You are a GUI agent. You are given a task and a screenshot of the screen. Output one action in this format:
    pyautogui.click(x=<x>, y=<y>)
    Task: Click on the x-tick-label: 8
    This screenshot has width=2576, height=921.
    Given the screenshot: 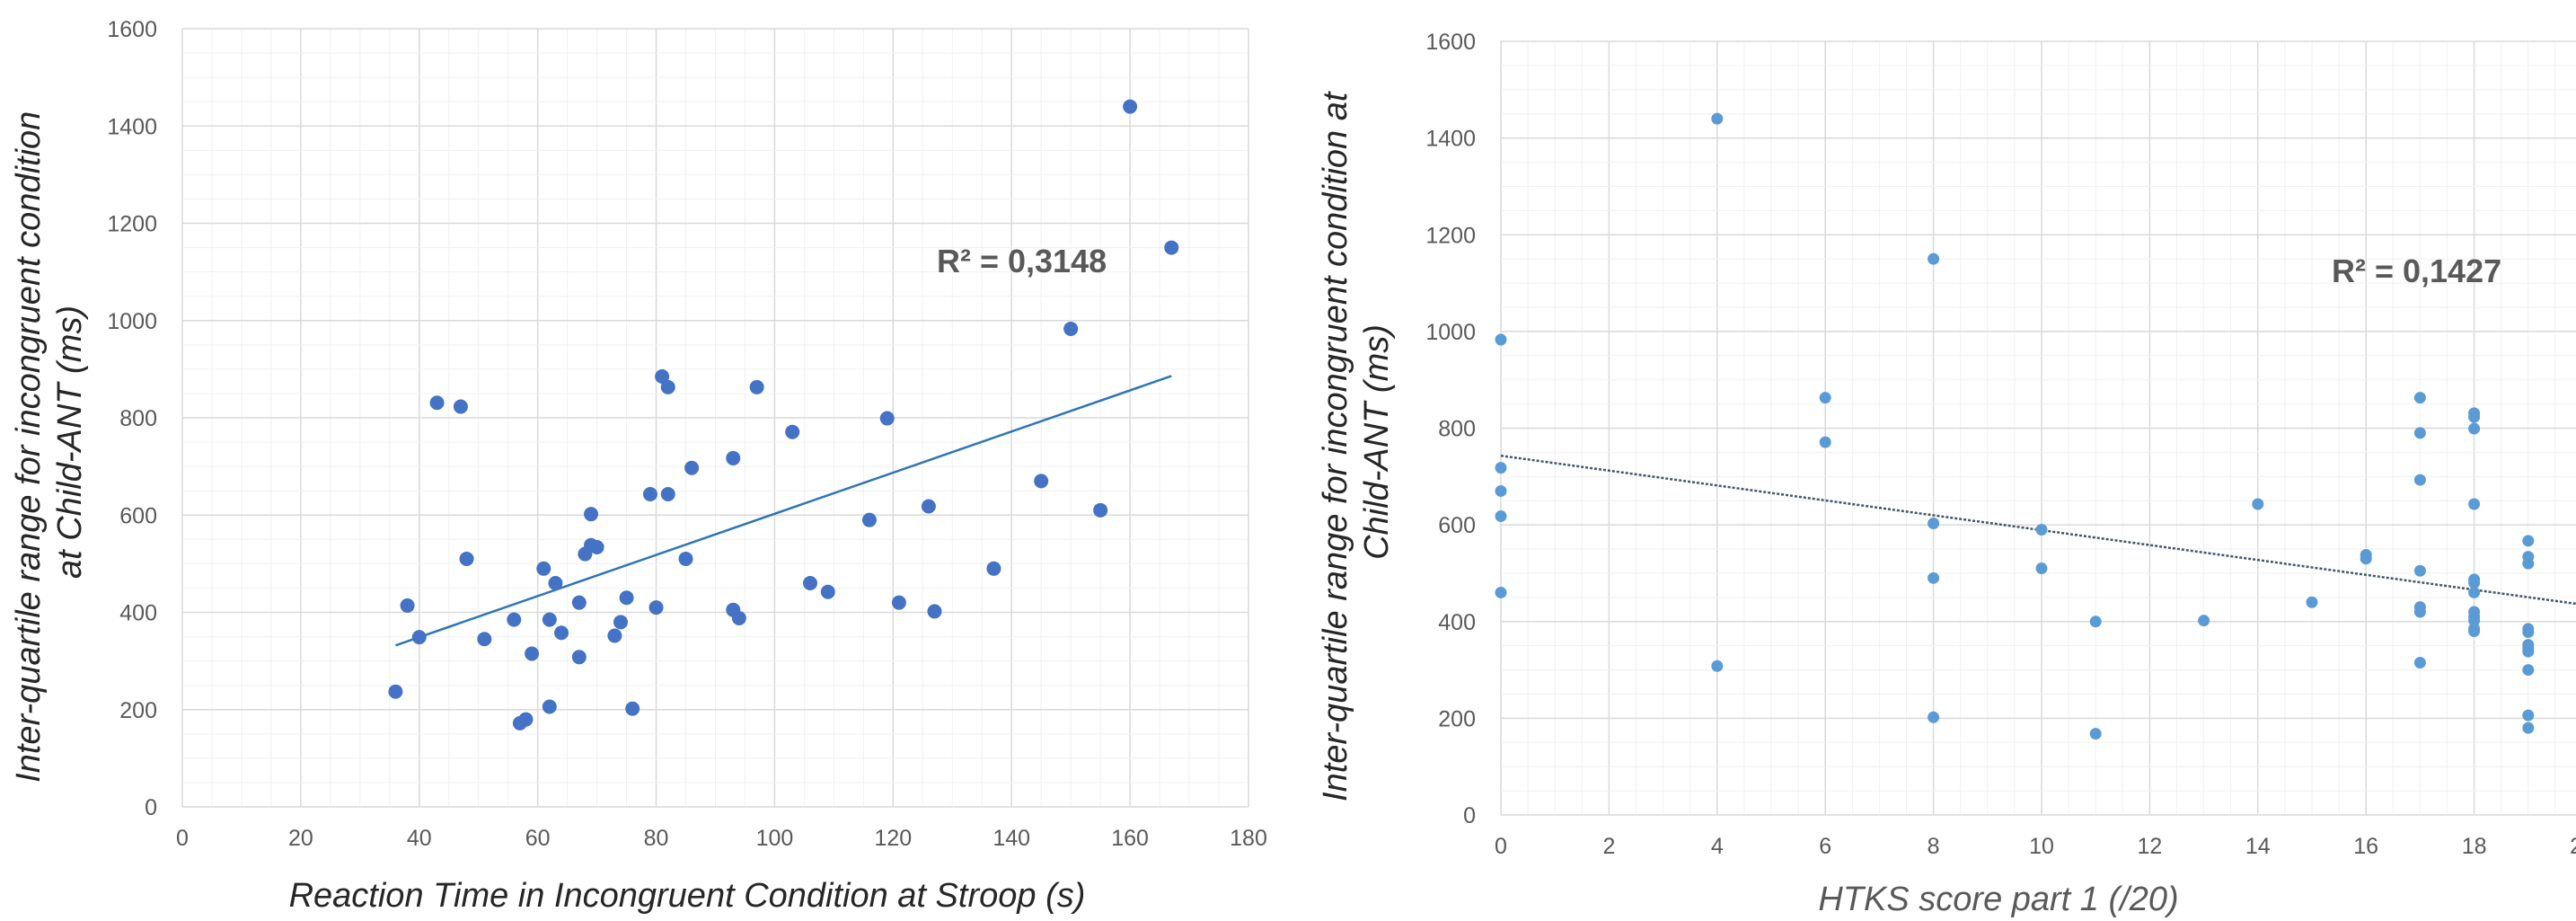 What is the action you would take?
    pyautogui.click(x=1934, y=847)
    